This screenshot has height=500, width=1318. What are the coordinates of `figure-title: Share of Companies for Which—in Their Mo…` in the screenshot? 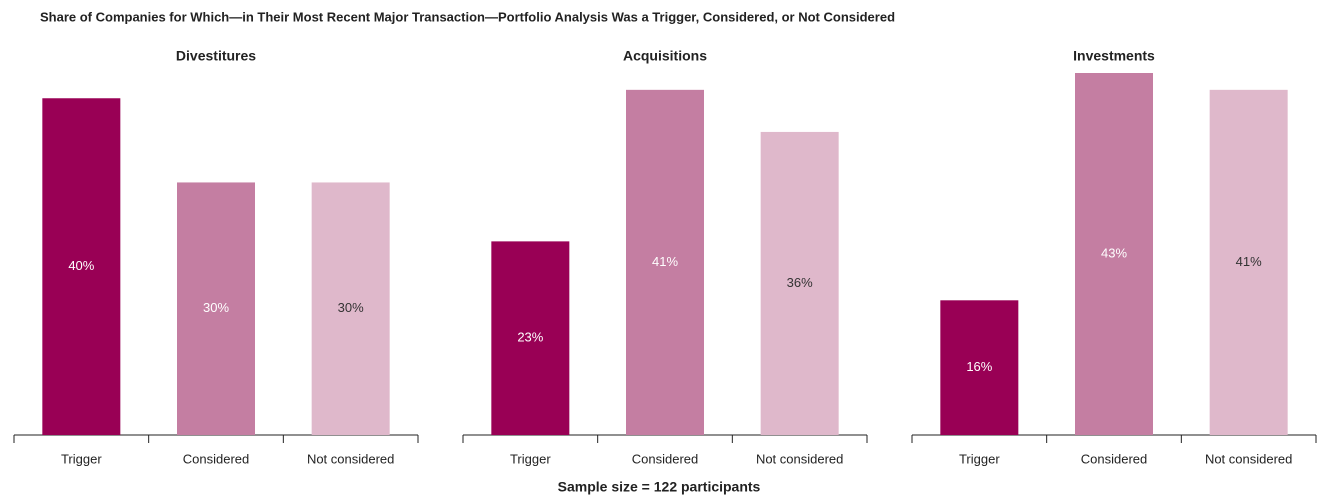 It's located at (467, 16).